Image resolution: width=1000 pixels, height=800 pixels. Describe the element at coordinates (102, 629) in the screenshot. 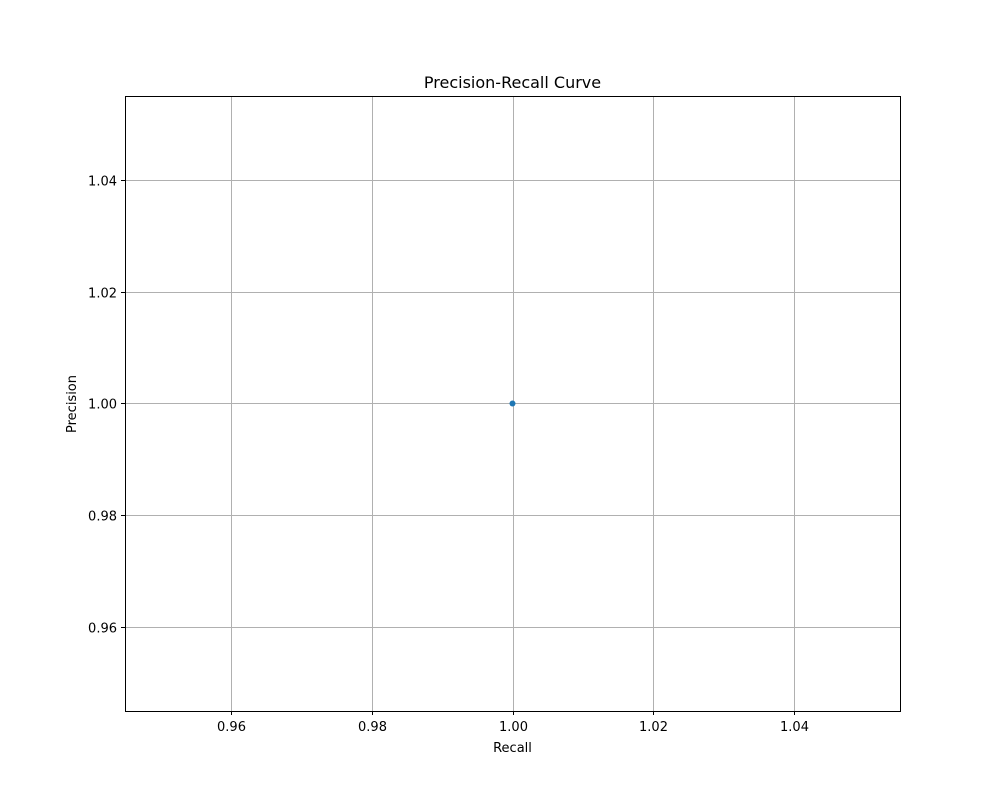

I see `y-tick-label: 0.96` at that location.